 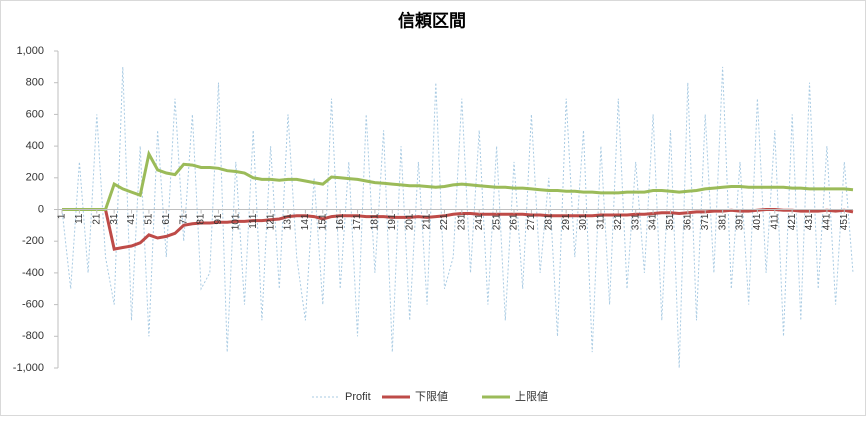 What do you see at coordinates (201, 219) in the screenshot?
I see `x-tick-label: 81` at bounding box center [201, 219].